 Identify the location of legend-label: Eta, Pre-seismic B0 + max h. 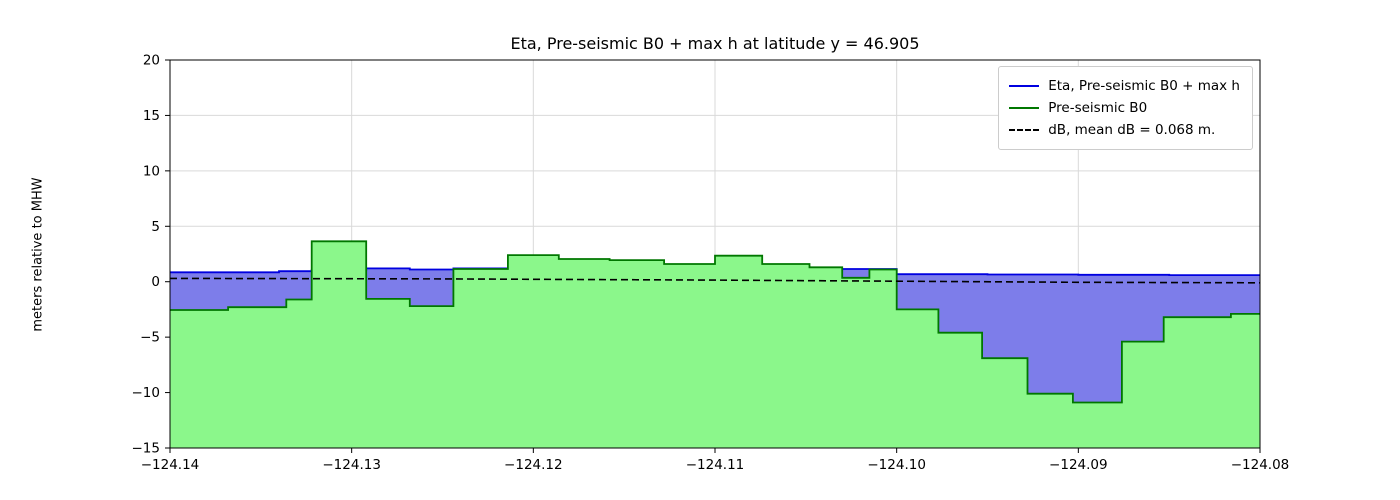
(1144, 86).